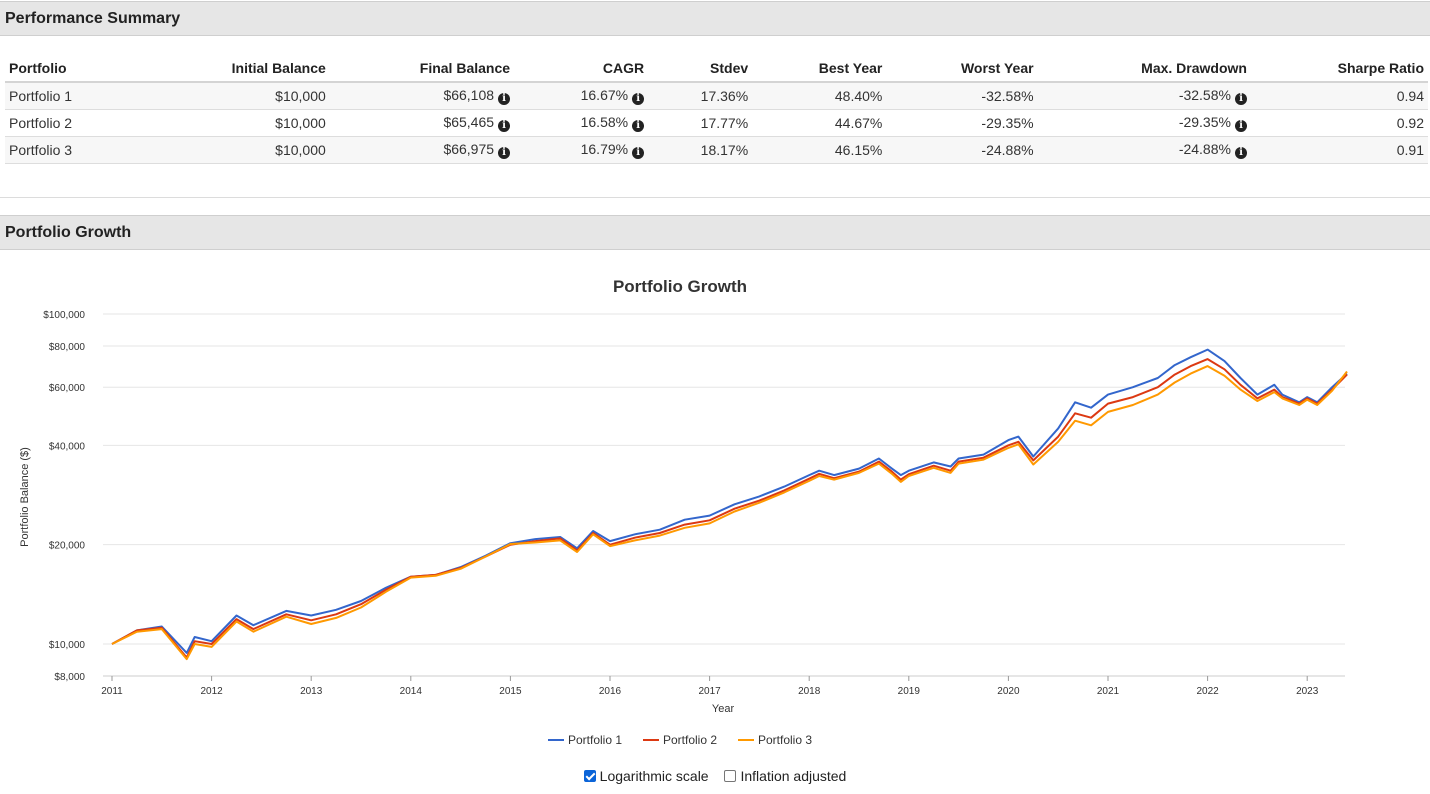 The image size is (1430, 794). What do you see at coordinates (25, 497) in the screenshot?
I see `y-axis-title: Portfolio Balance ($)` at bounding box center [25, 497].